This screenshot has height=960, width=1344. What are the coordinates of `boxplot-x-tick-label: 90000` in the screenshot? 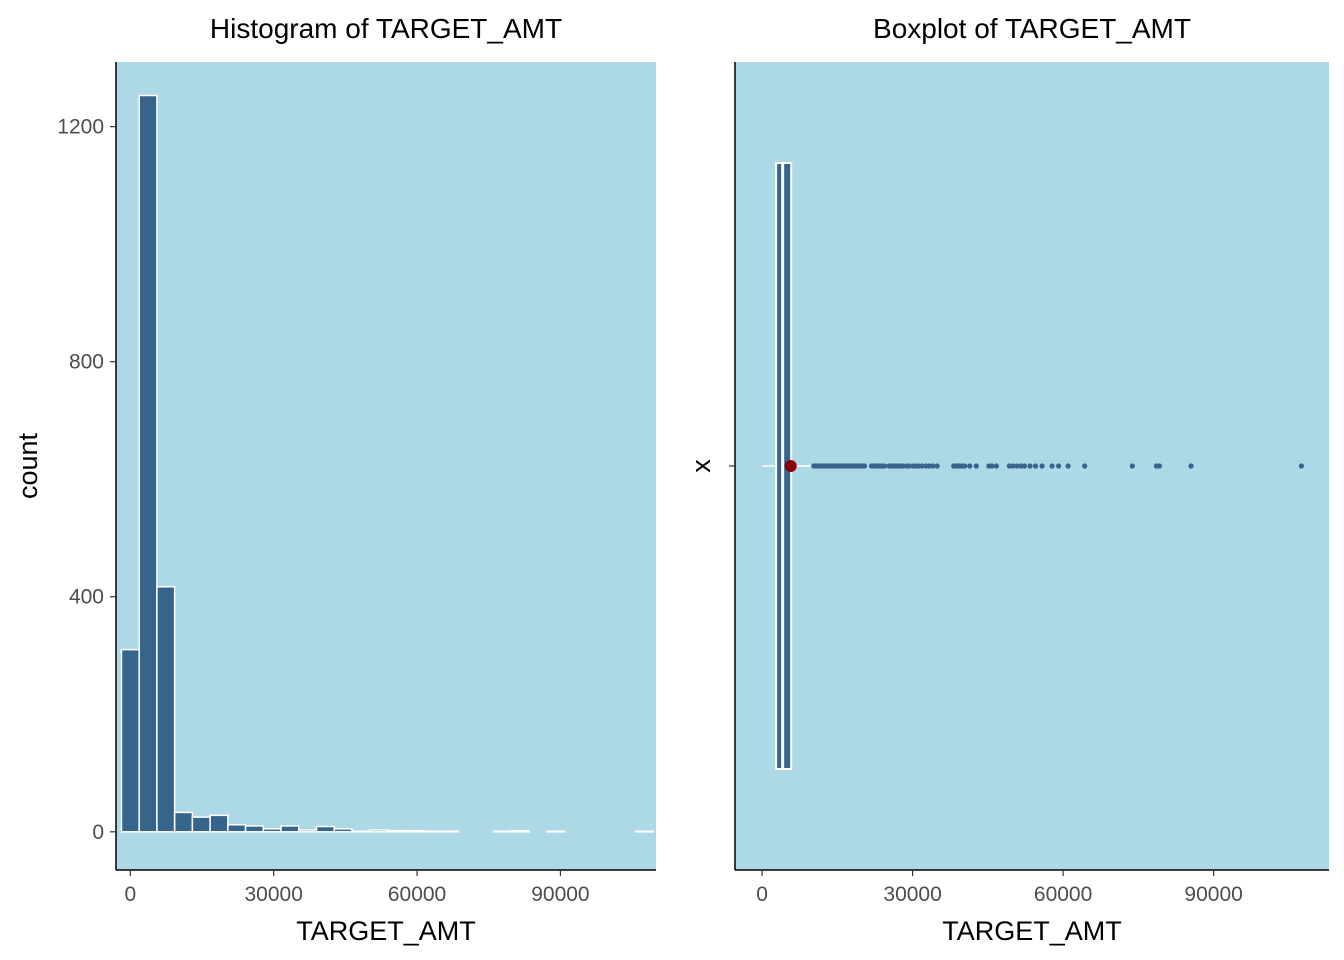 It's located at (1213, 894).